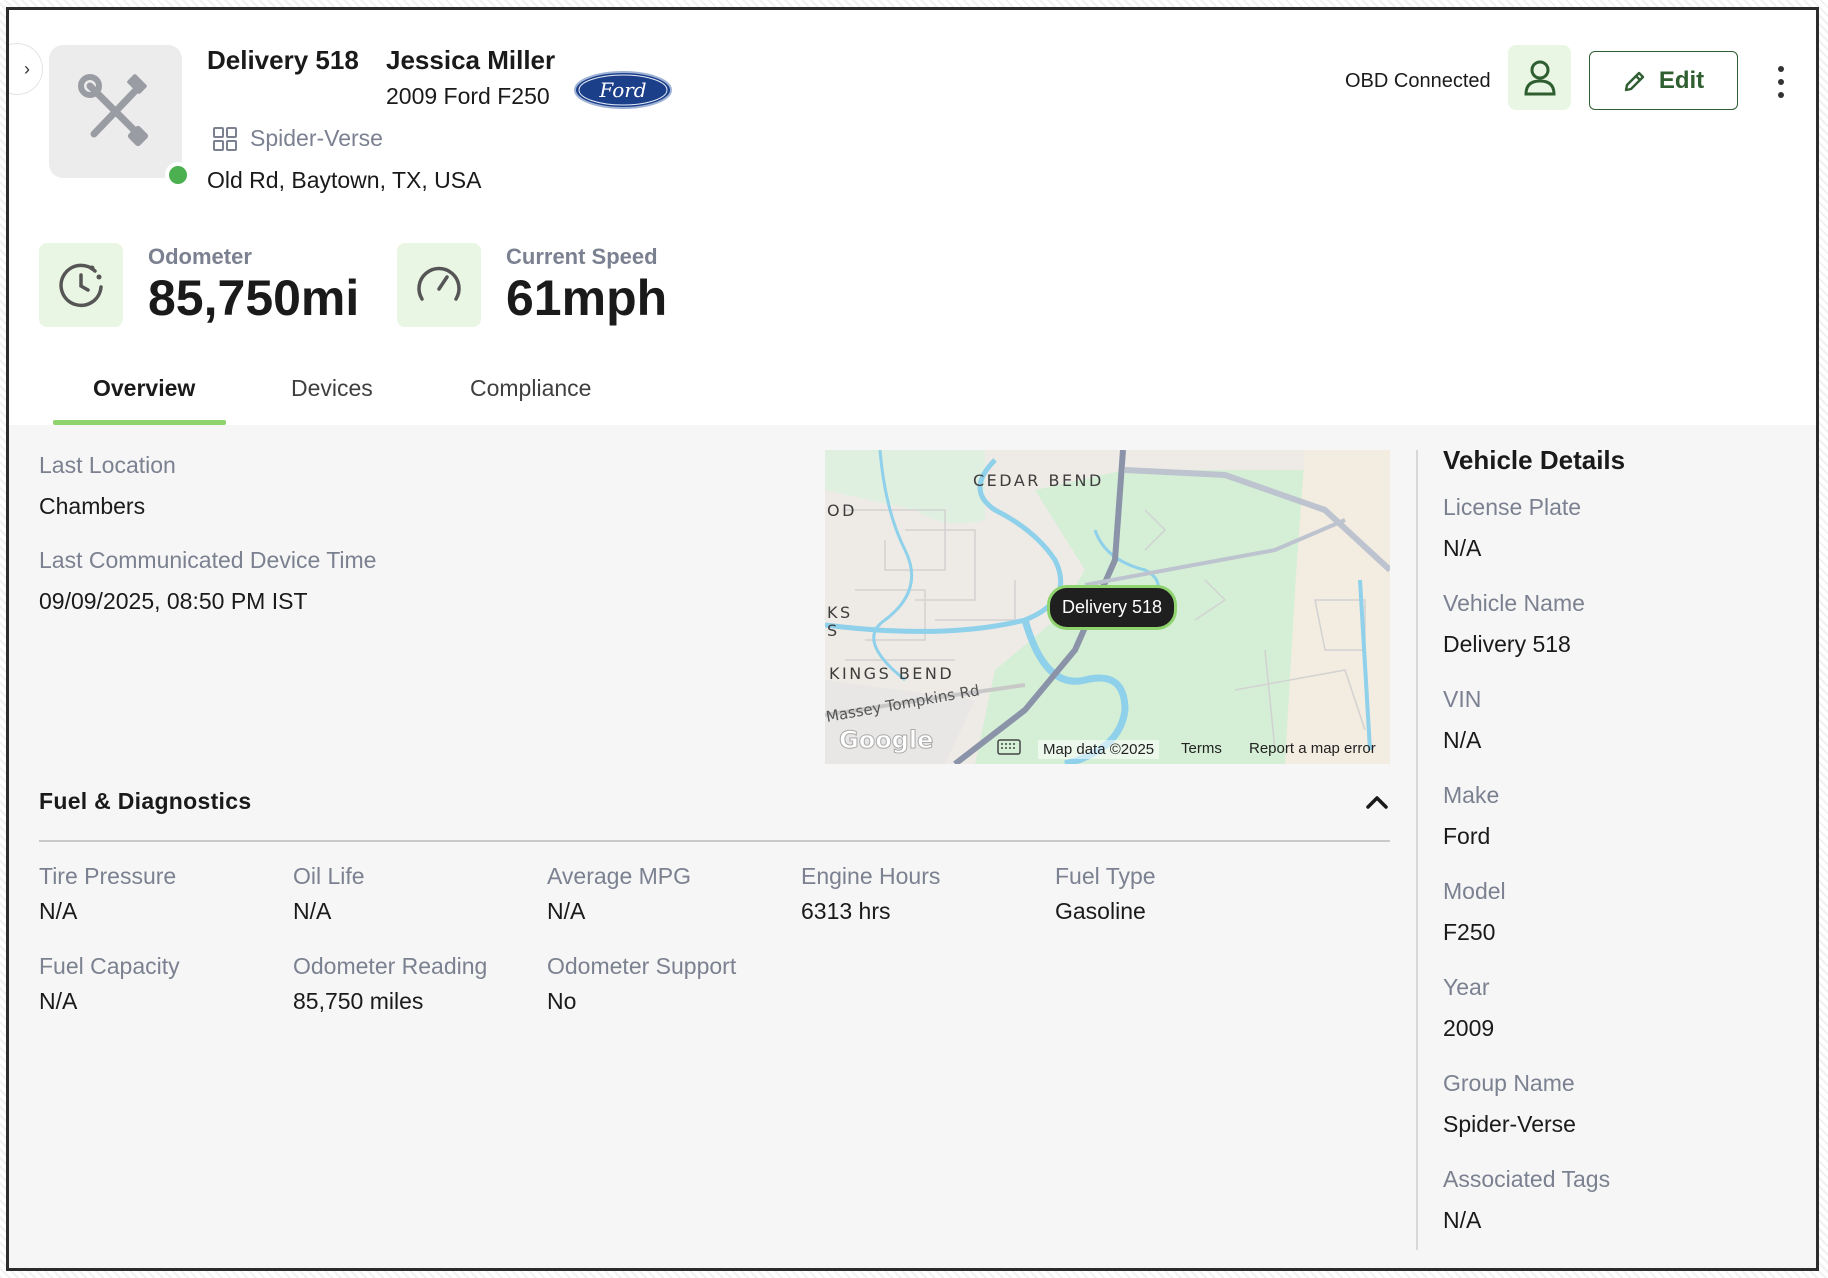 The width and height of the screenshot is (1828, 1278). I want to click on tab-overview: Overview, so click(144, 388).